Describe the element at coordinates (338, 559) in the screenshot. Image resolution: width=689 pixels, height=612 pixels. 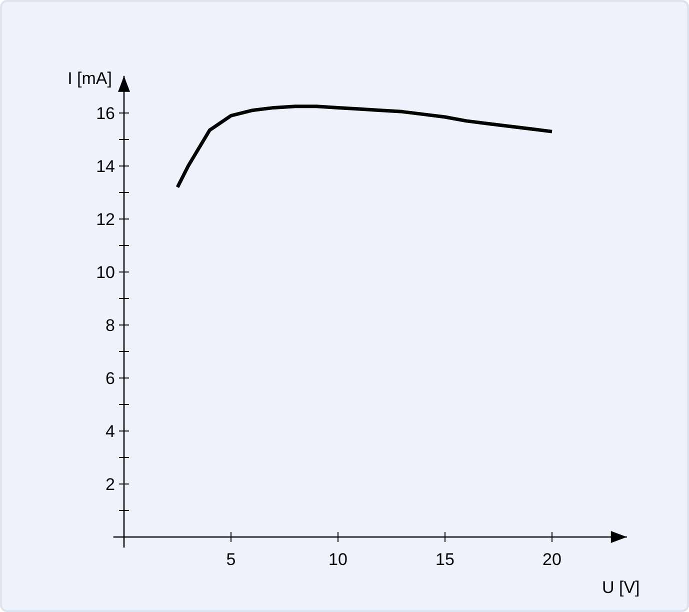
I see `x-tick-label: 10` at that location.